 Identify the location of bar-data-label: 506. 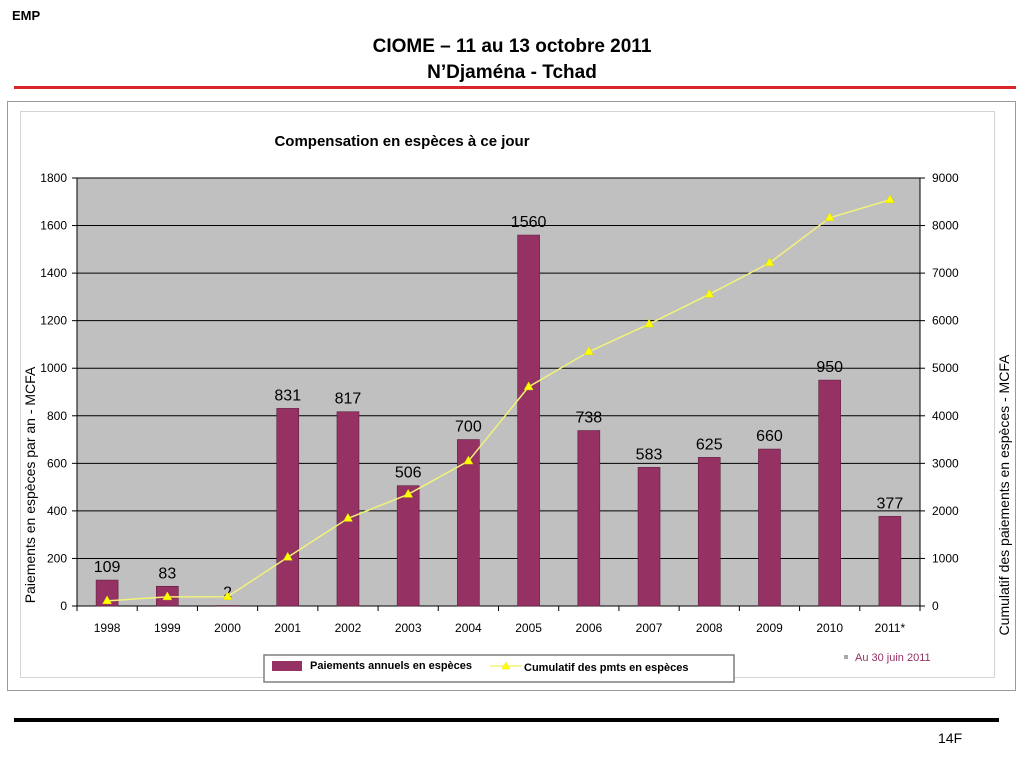
(408, 473).